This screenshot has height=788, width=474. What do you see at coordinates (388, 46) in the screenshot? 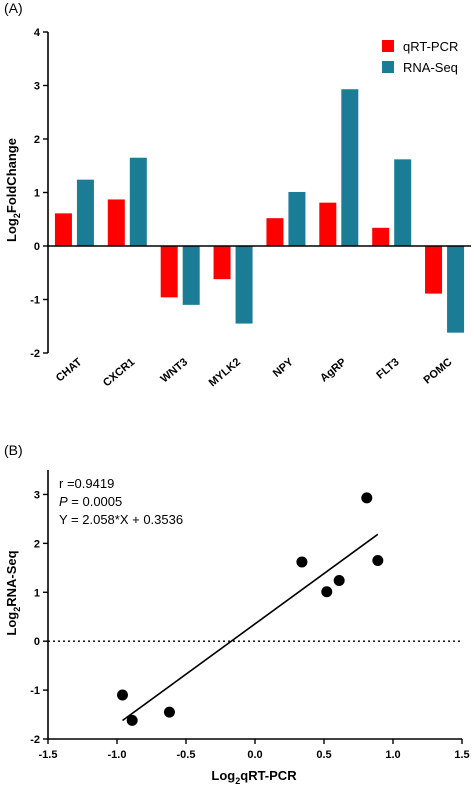
I see `legend-swatch-qrt-pcr` at bounding box center [388, 46].